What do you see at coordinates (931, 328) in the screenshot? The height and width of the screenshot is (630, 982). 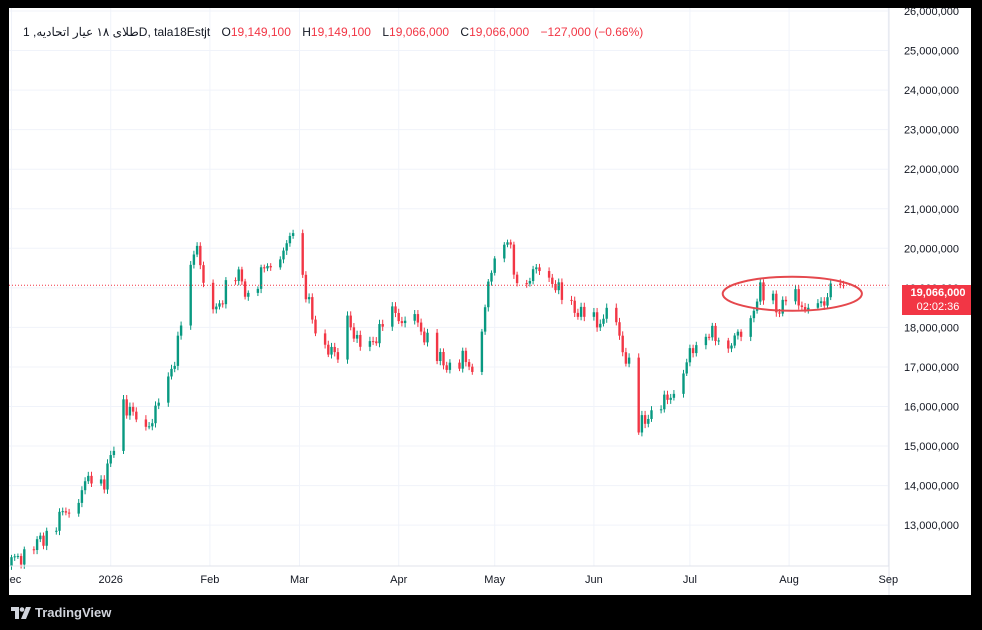 I see `price-tick-label: 18,000,000` at bounding box center [931, 328].